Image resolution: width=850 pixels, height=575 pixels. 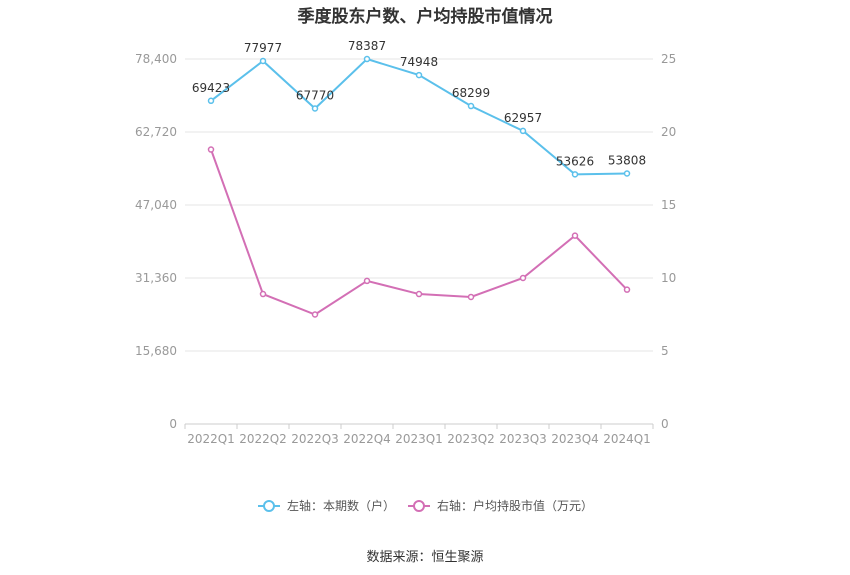 I want to click on left-axis-tick-label: 31,360, so click(x=156, y=278).